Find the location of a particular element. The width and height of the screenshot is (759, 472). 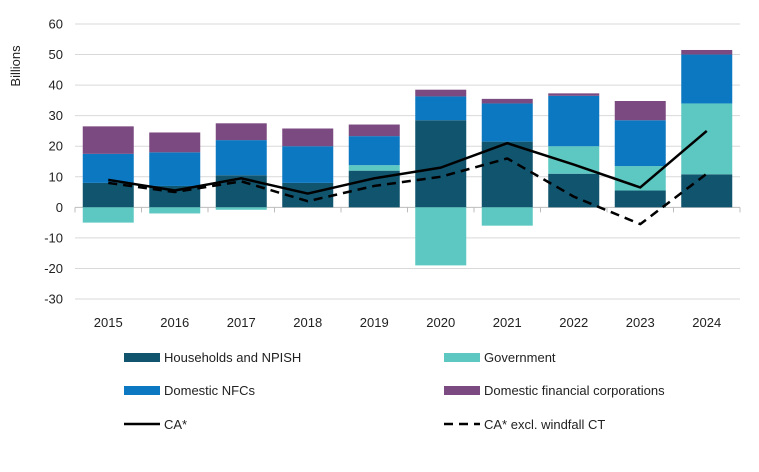

x-tick-label: 2018 is located at coordinates (307, 322).